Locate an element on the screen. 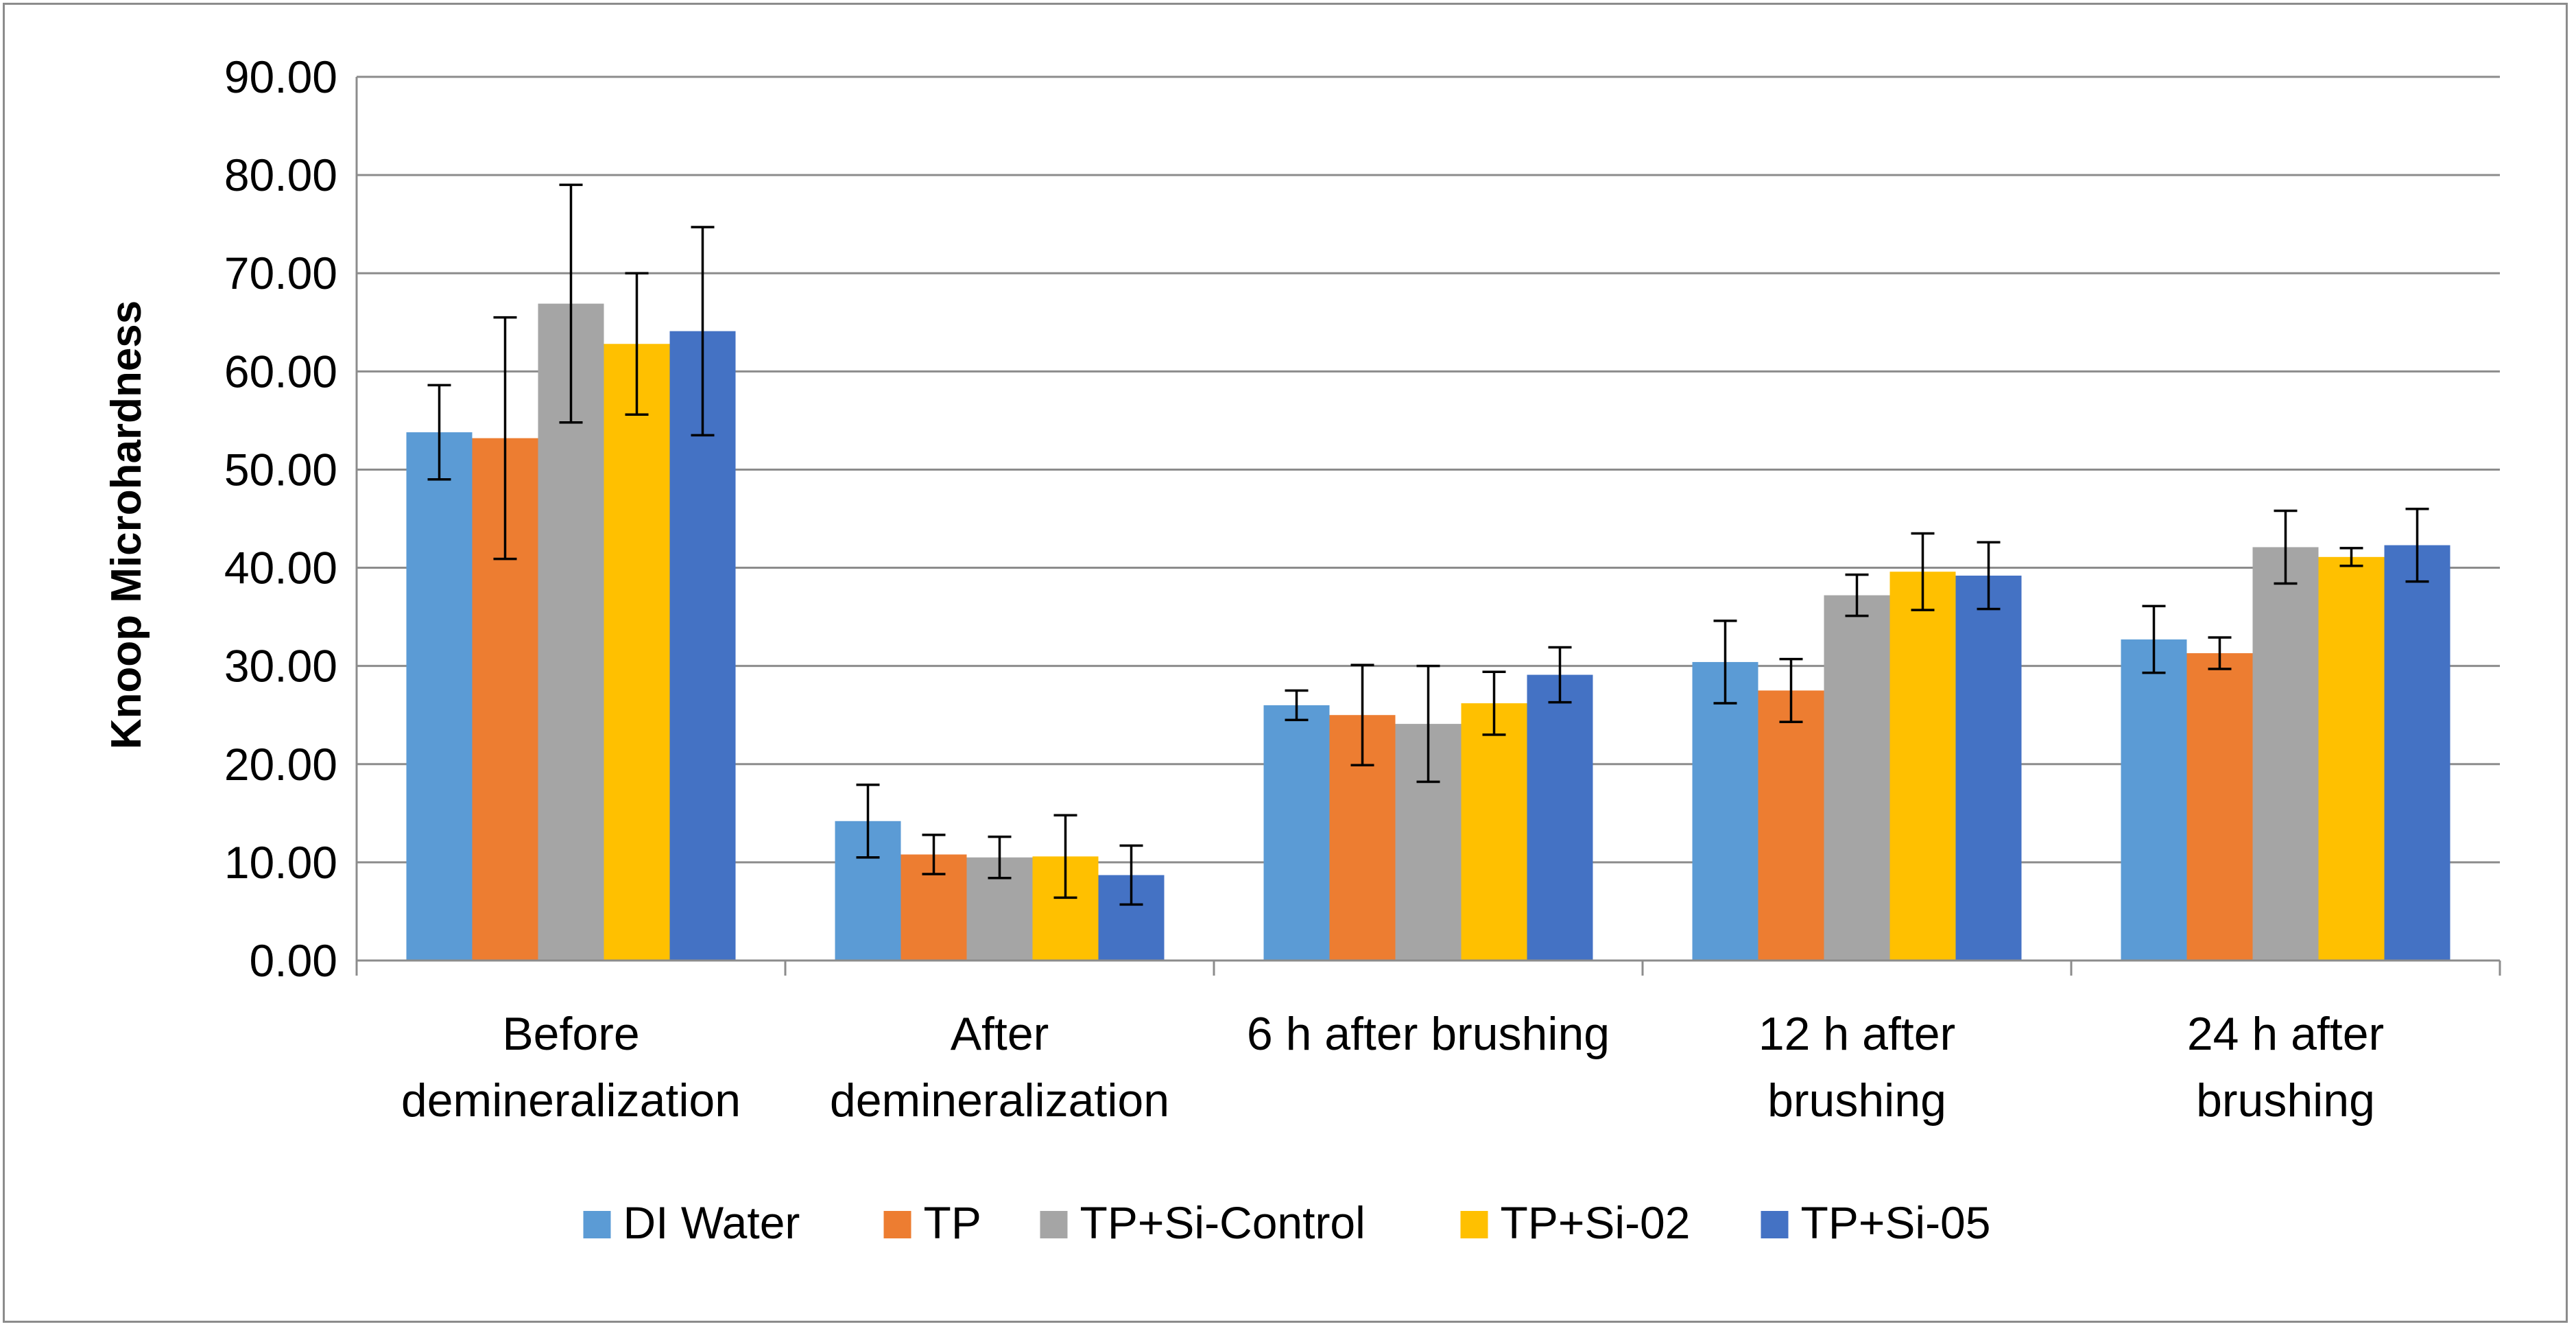  x-tick-label: 12 h after is located at coordinates (1856, 1034).